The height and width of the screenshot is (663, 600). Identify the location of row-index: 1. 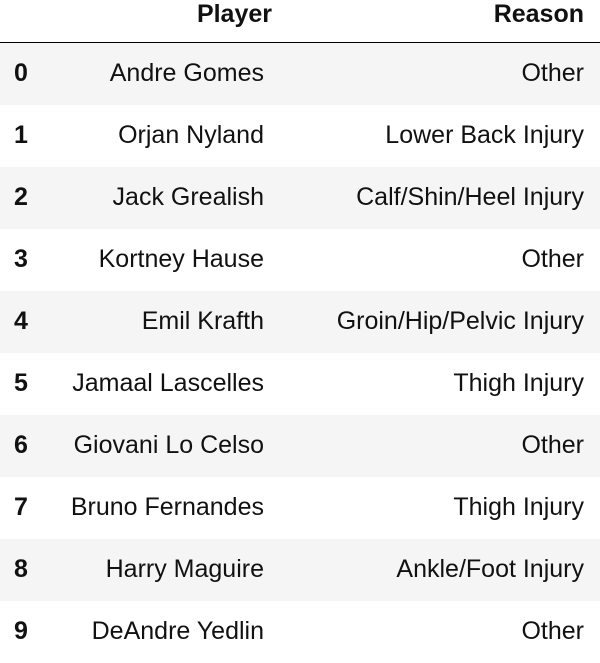
(21, 135).